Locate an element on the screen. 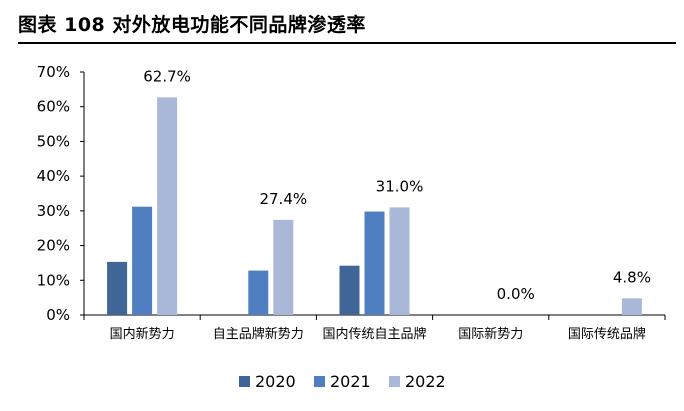 Image resolution: width=684 pixels, height=411 pixels. legend: 2020 2021 2022 is located at coordinates (342, 381).